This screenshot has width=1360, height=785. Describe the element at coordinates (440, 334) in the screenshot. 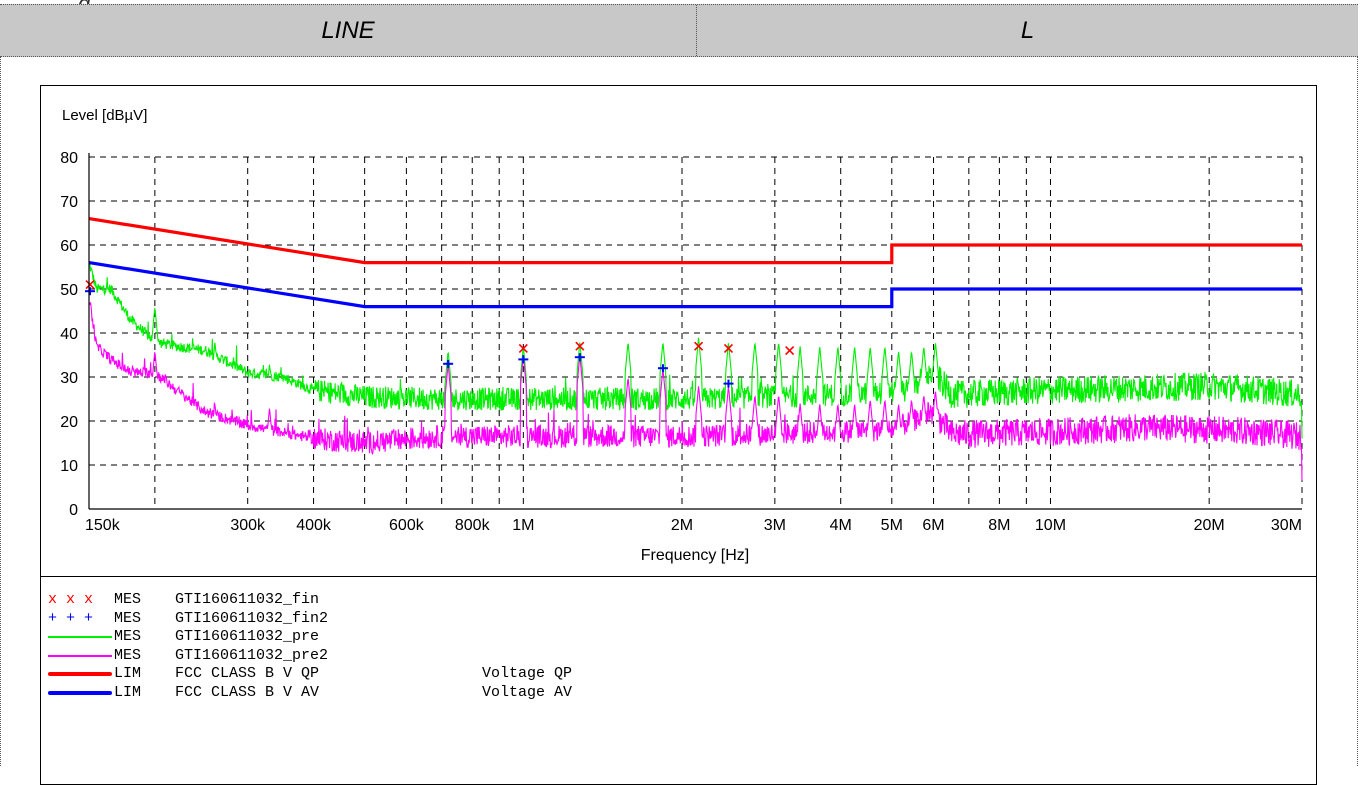

I see `markers` at that location.